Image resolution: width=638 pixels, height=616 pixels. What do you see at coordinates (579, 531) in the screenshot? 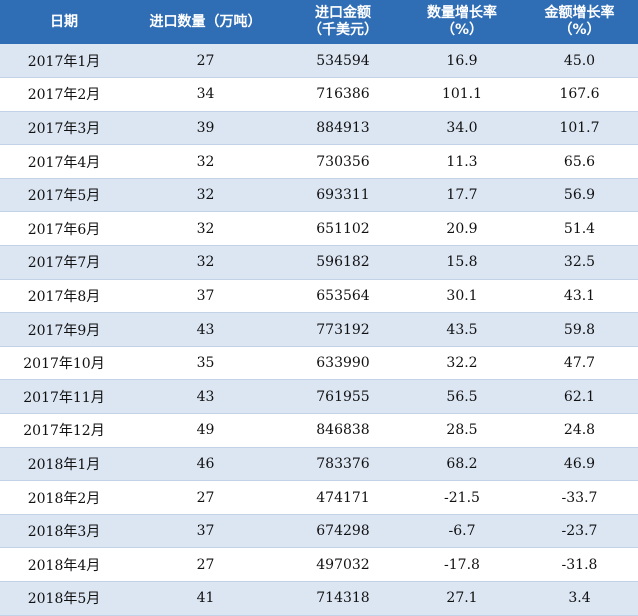
I see `cell-amt-growth: -23.7` at bounding box center [579, 531].